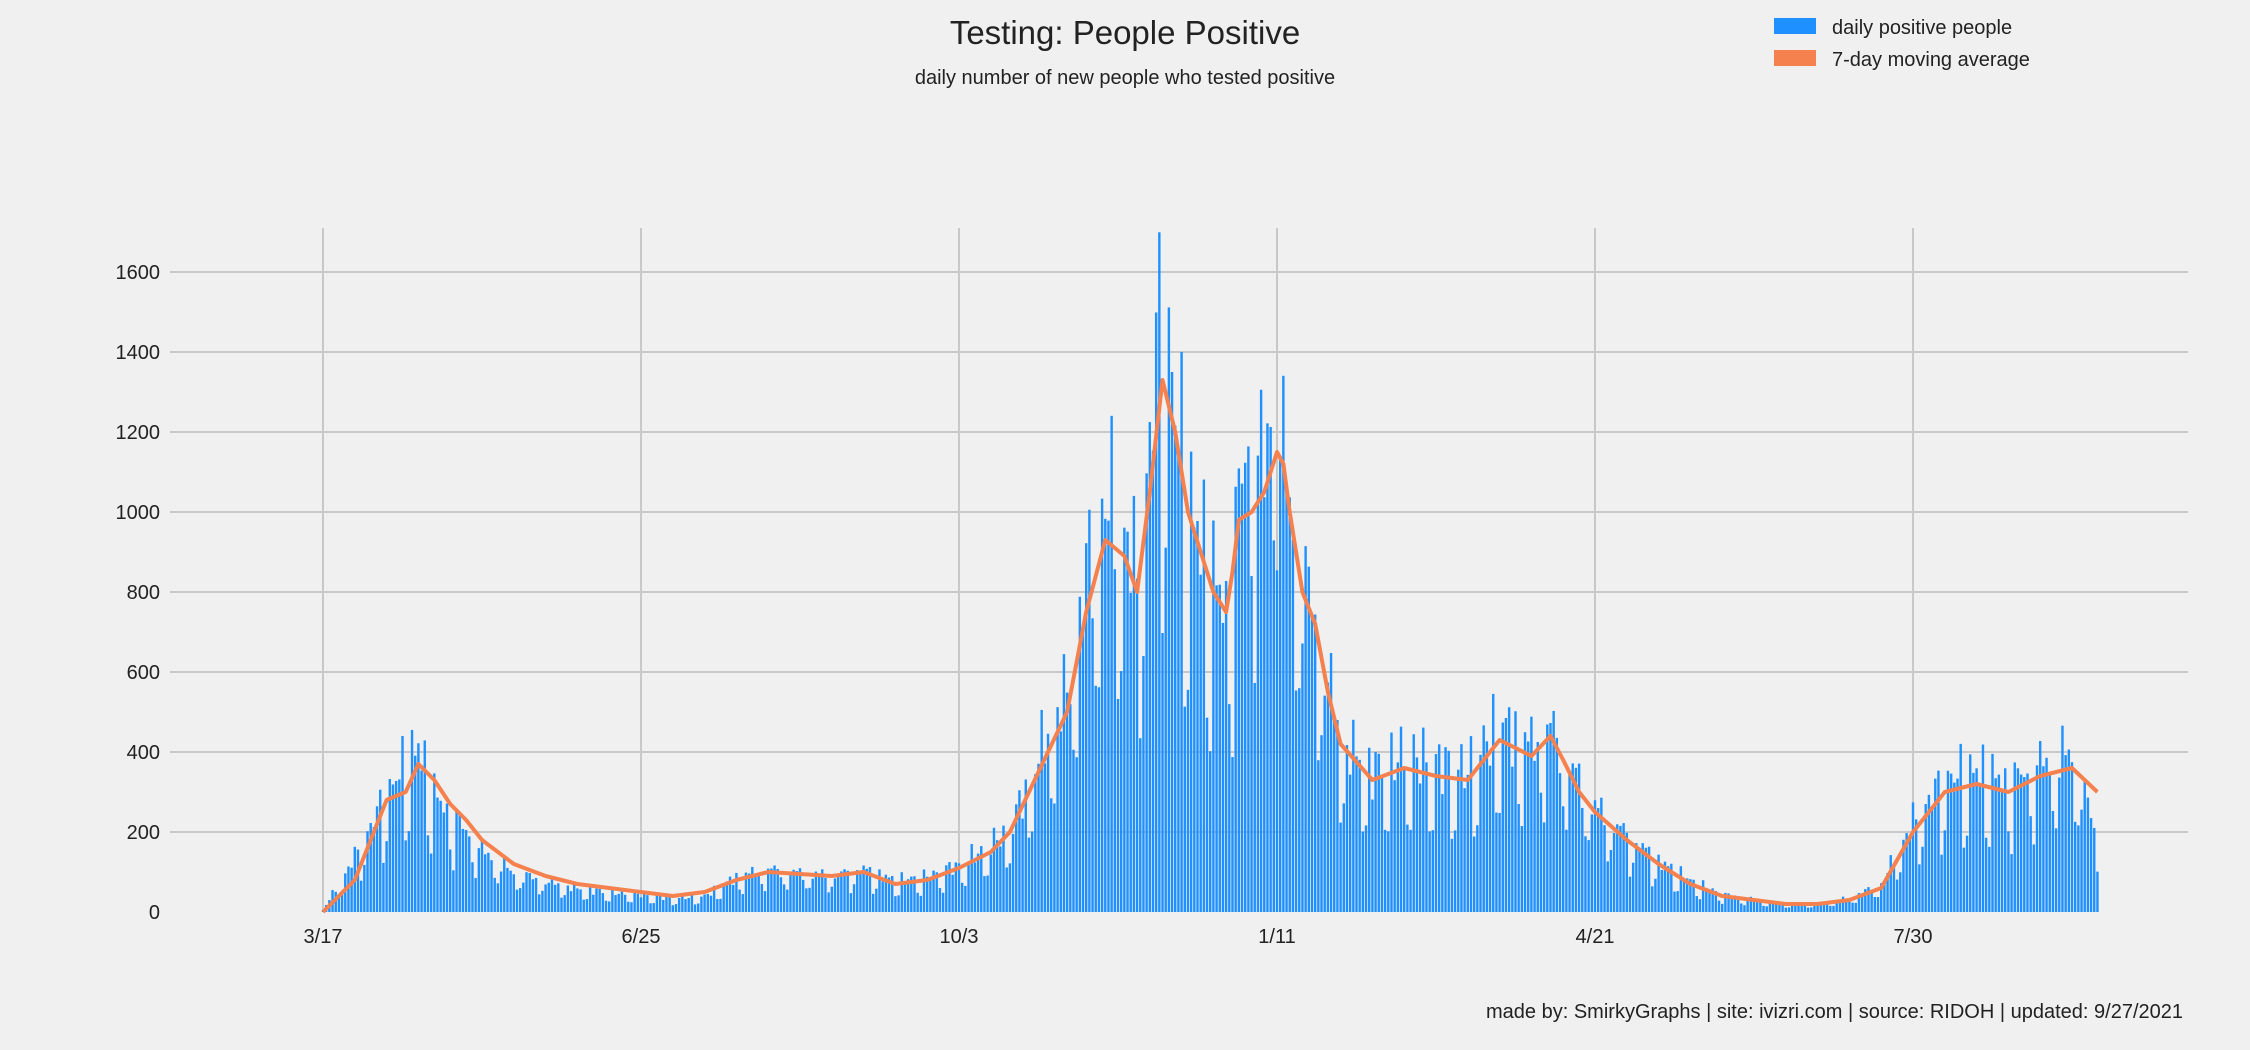 The height and width of the screenshot is (1050, 2250). I want to click on x-tick-label-4/21: 4/21, so click(1595, 937).